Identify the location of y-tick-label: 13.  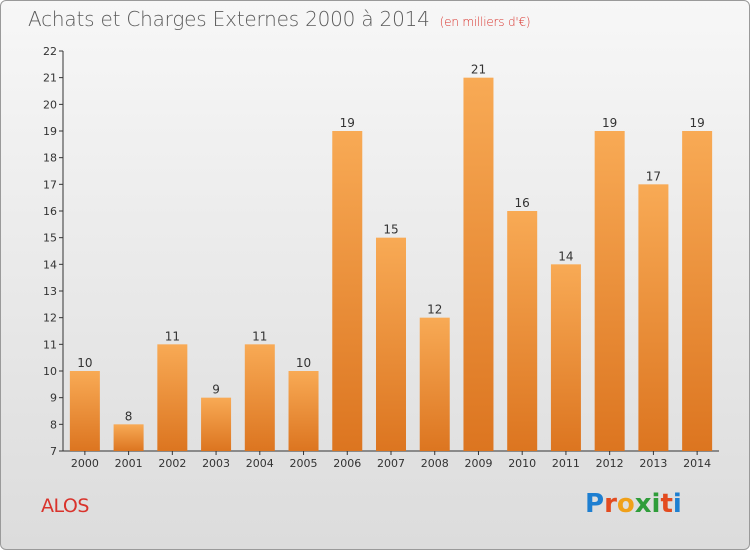
(50, 291).